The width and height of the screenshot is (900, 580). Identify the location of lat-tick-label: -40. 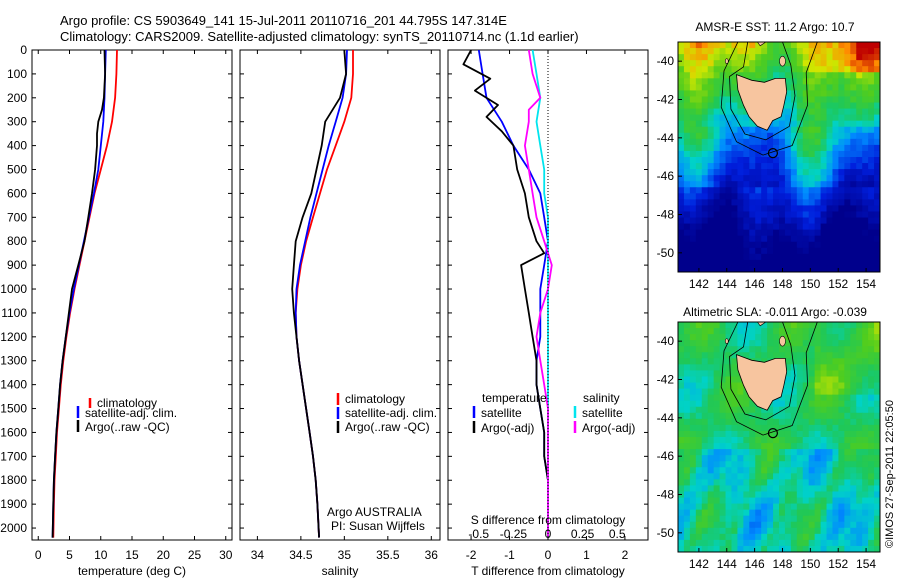
(666, 61).